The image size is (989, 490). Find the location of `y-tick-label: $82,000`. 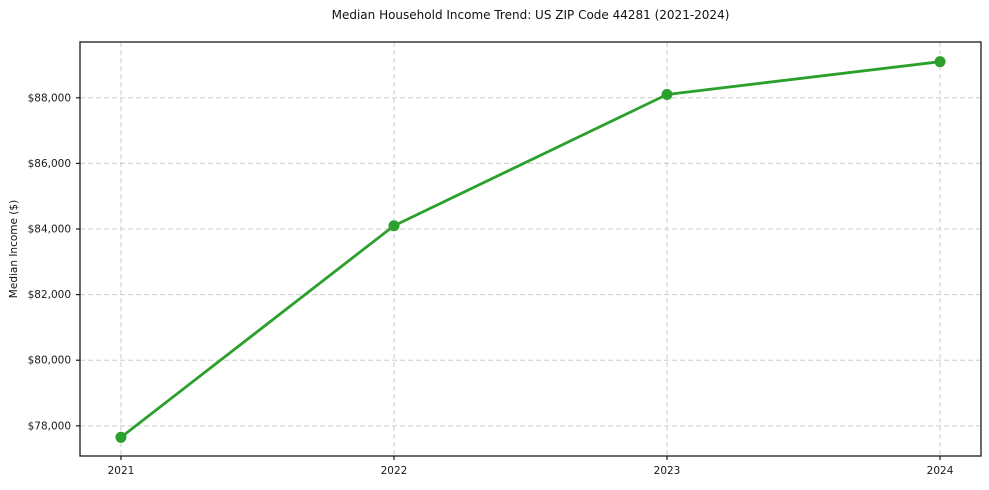

y-tick-label: $82,000 is located at coordinates (49, 295).